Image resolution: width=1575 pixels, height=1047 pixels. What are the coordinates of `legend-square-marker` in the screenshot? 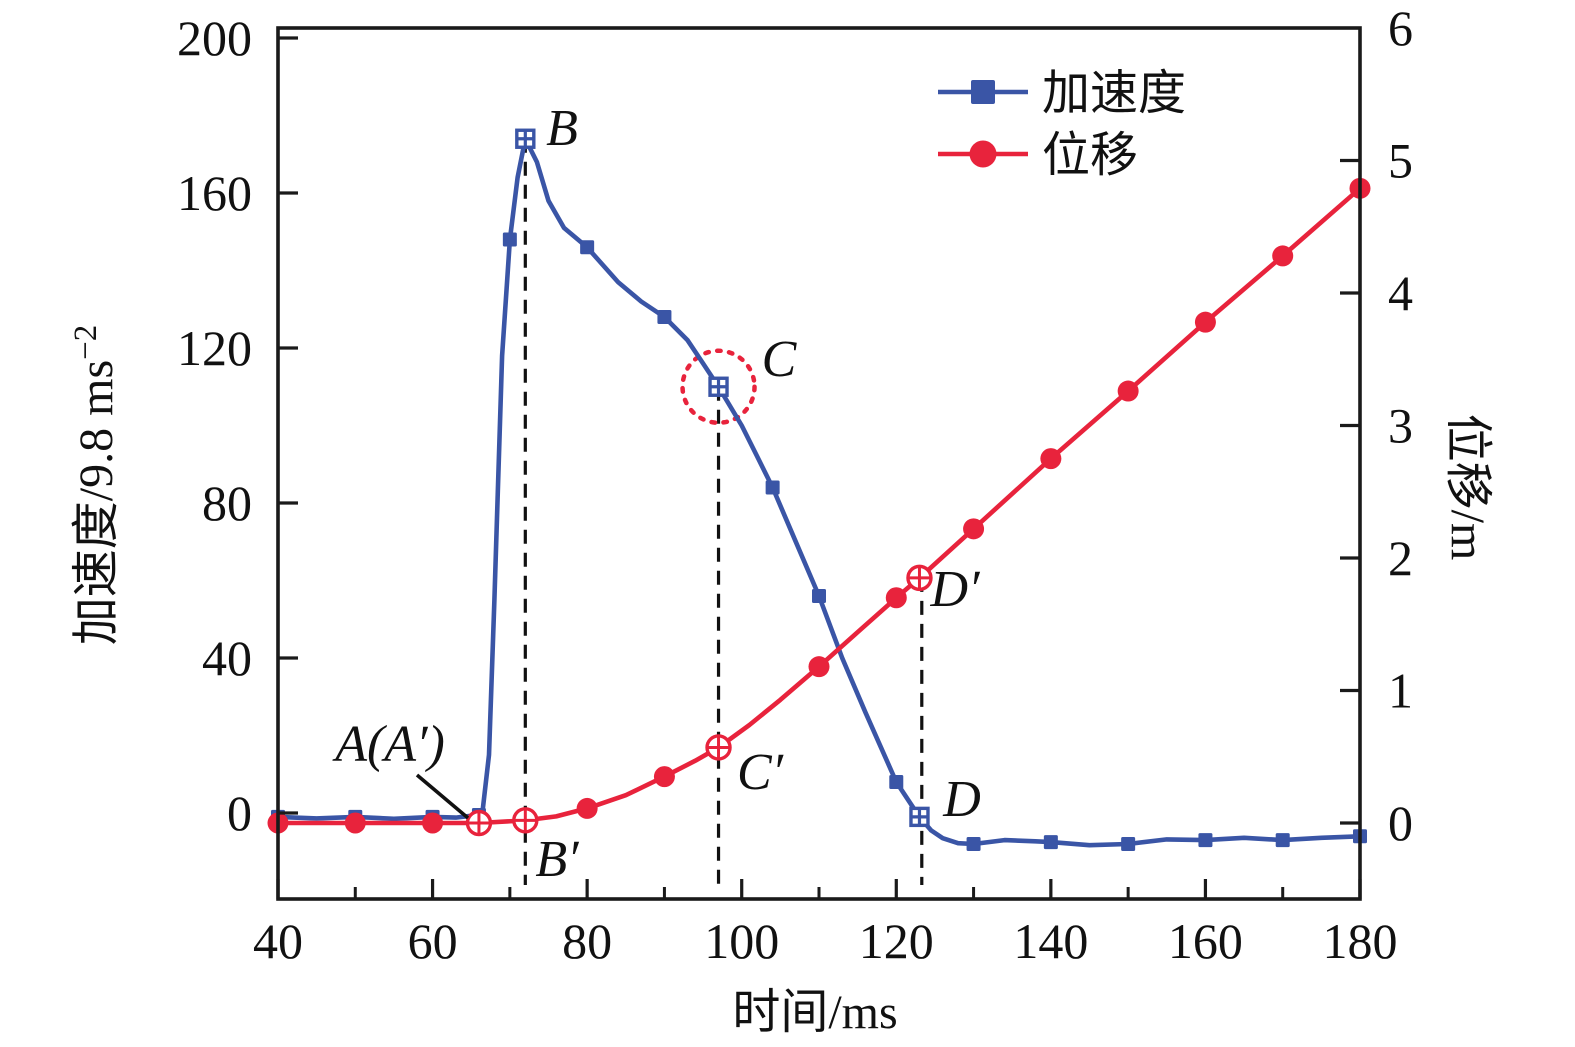 It's located at (983, 92).